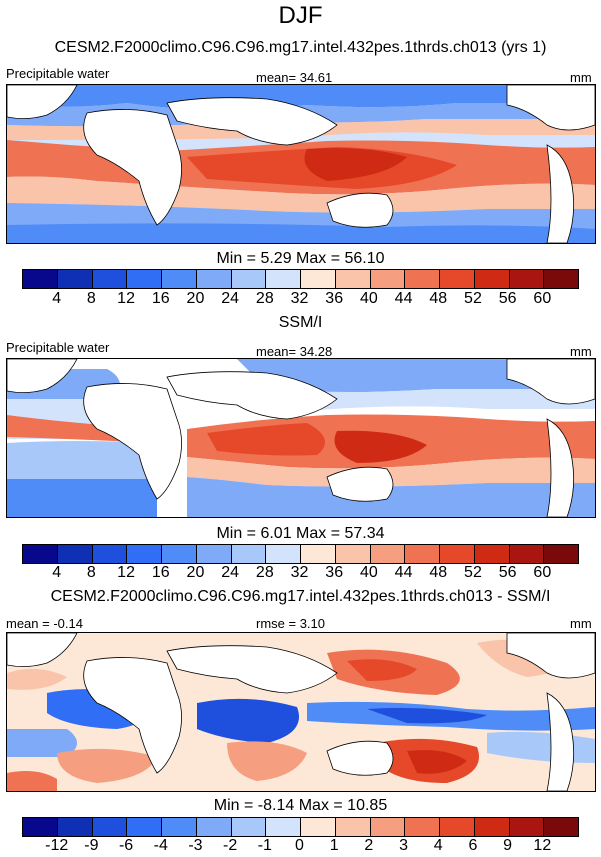  I want to click on panel-3-colorbar, so click(300, 827).